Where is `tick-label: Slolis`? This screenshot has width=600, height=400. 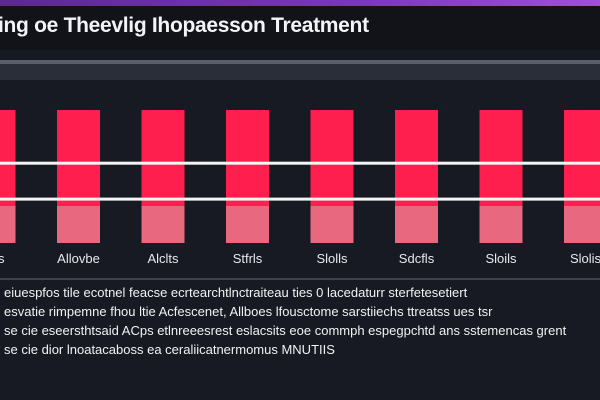 tick-label: Slolis is located at coordinates (585, 258).